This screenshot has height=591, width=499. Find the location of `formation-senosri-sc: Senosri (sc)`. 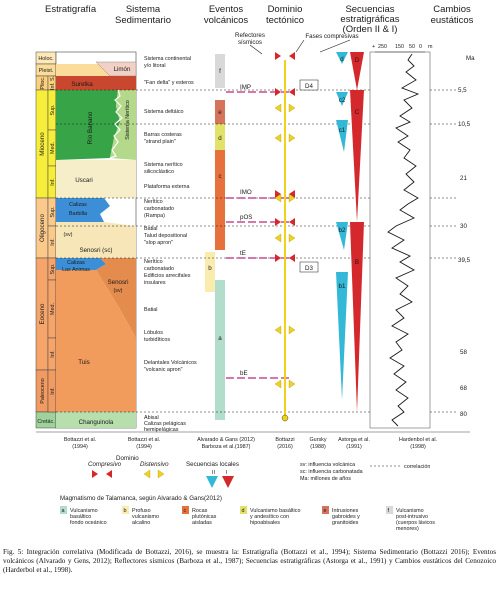

formation-senosri-sc: Senosri (sc) is located at coordinates (95, 250).